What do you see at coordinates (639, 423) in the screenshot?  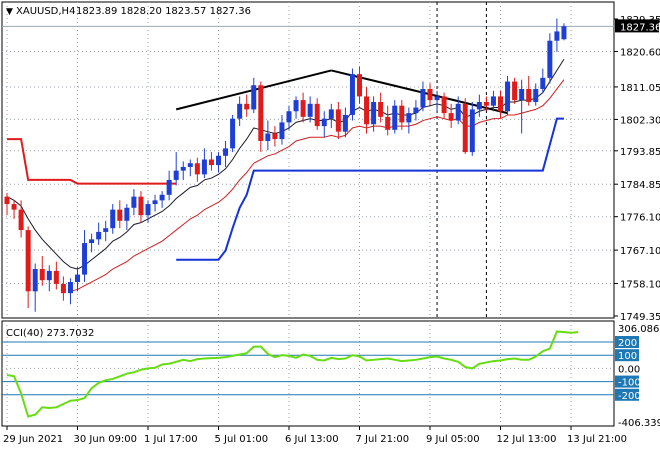 I see `cci-axis-label: -406.3395` at bounding box center [639, 423].